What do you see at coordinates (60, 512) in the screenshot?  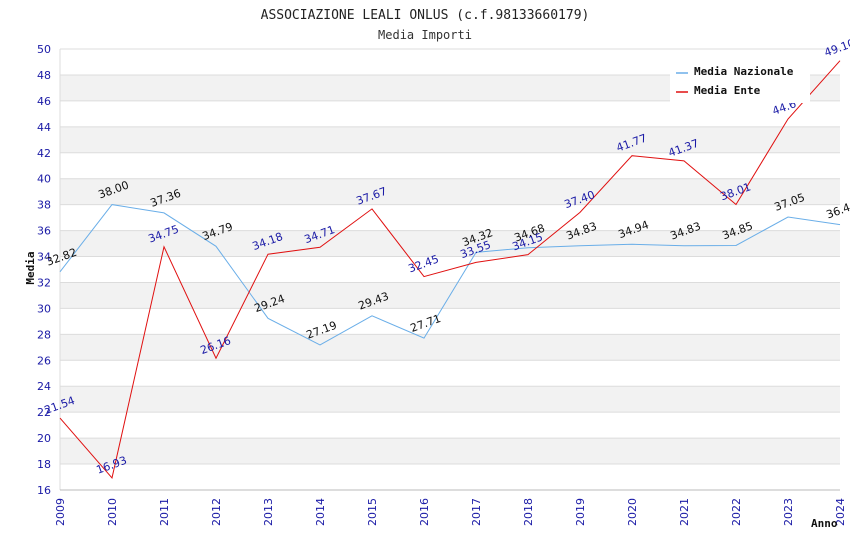 I see `x-tick-label: 2009` at bounding box center [60, 512].